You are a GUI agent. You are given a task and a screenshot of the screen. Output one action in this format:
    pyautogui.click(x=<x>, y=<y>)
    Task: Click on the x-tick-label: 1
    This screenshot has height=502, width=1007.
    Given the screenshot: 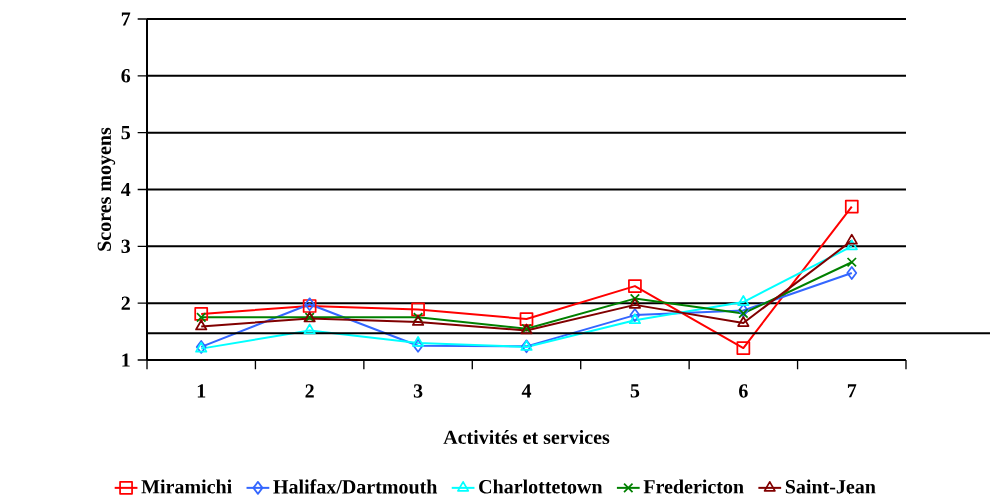 What is the action you would take?
    pyautogui.click(x=201, y=391)
    